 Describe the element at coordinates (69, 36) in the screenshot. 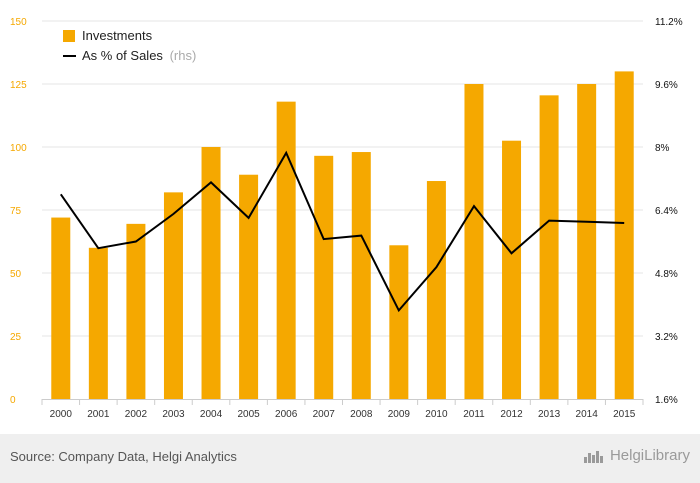

I see `legend-swatch-investments` at that location.